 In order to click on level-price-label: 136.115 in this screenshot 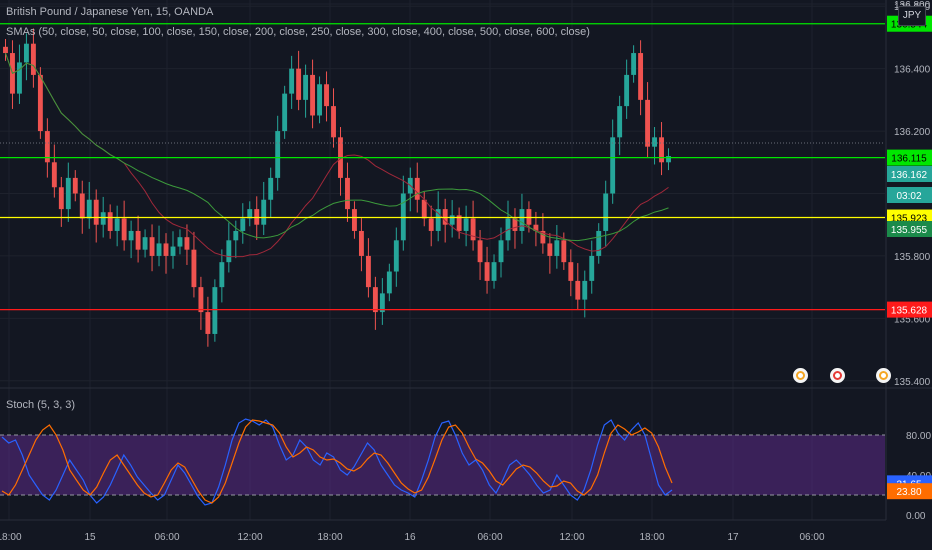, I will do `click(909, 159)`.